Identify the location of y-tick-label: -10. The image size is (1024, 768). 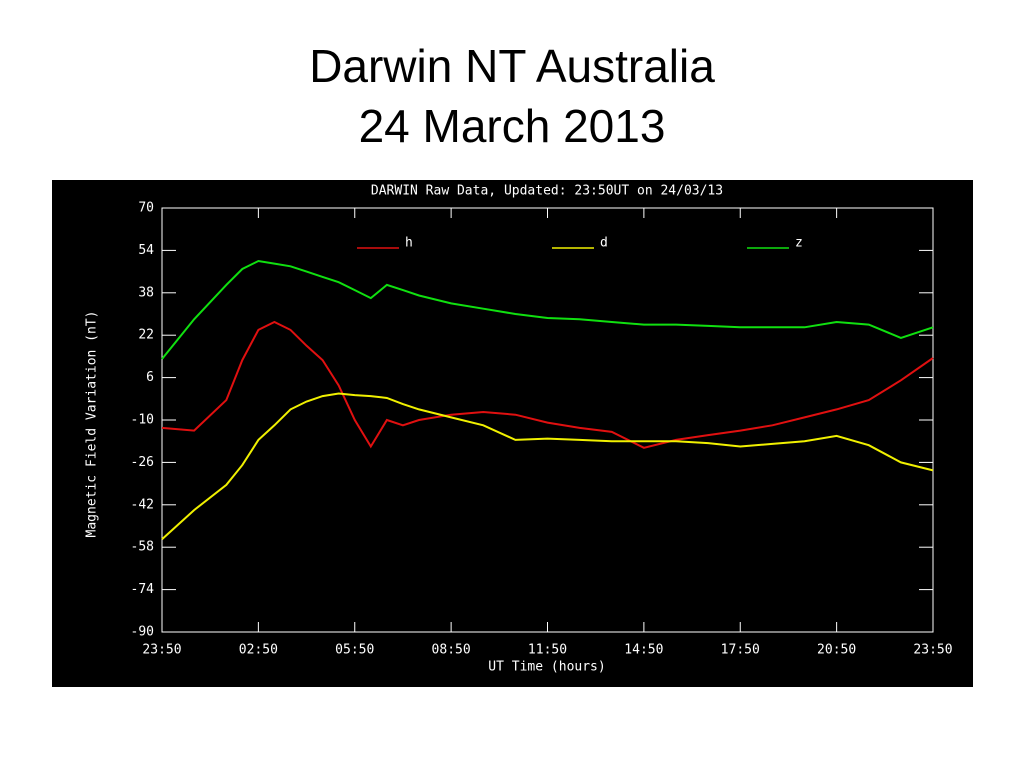
(142, 420).